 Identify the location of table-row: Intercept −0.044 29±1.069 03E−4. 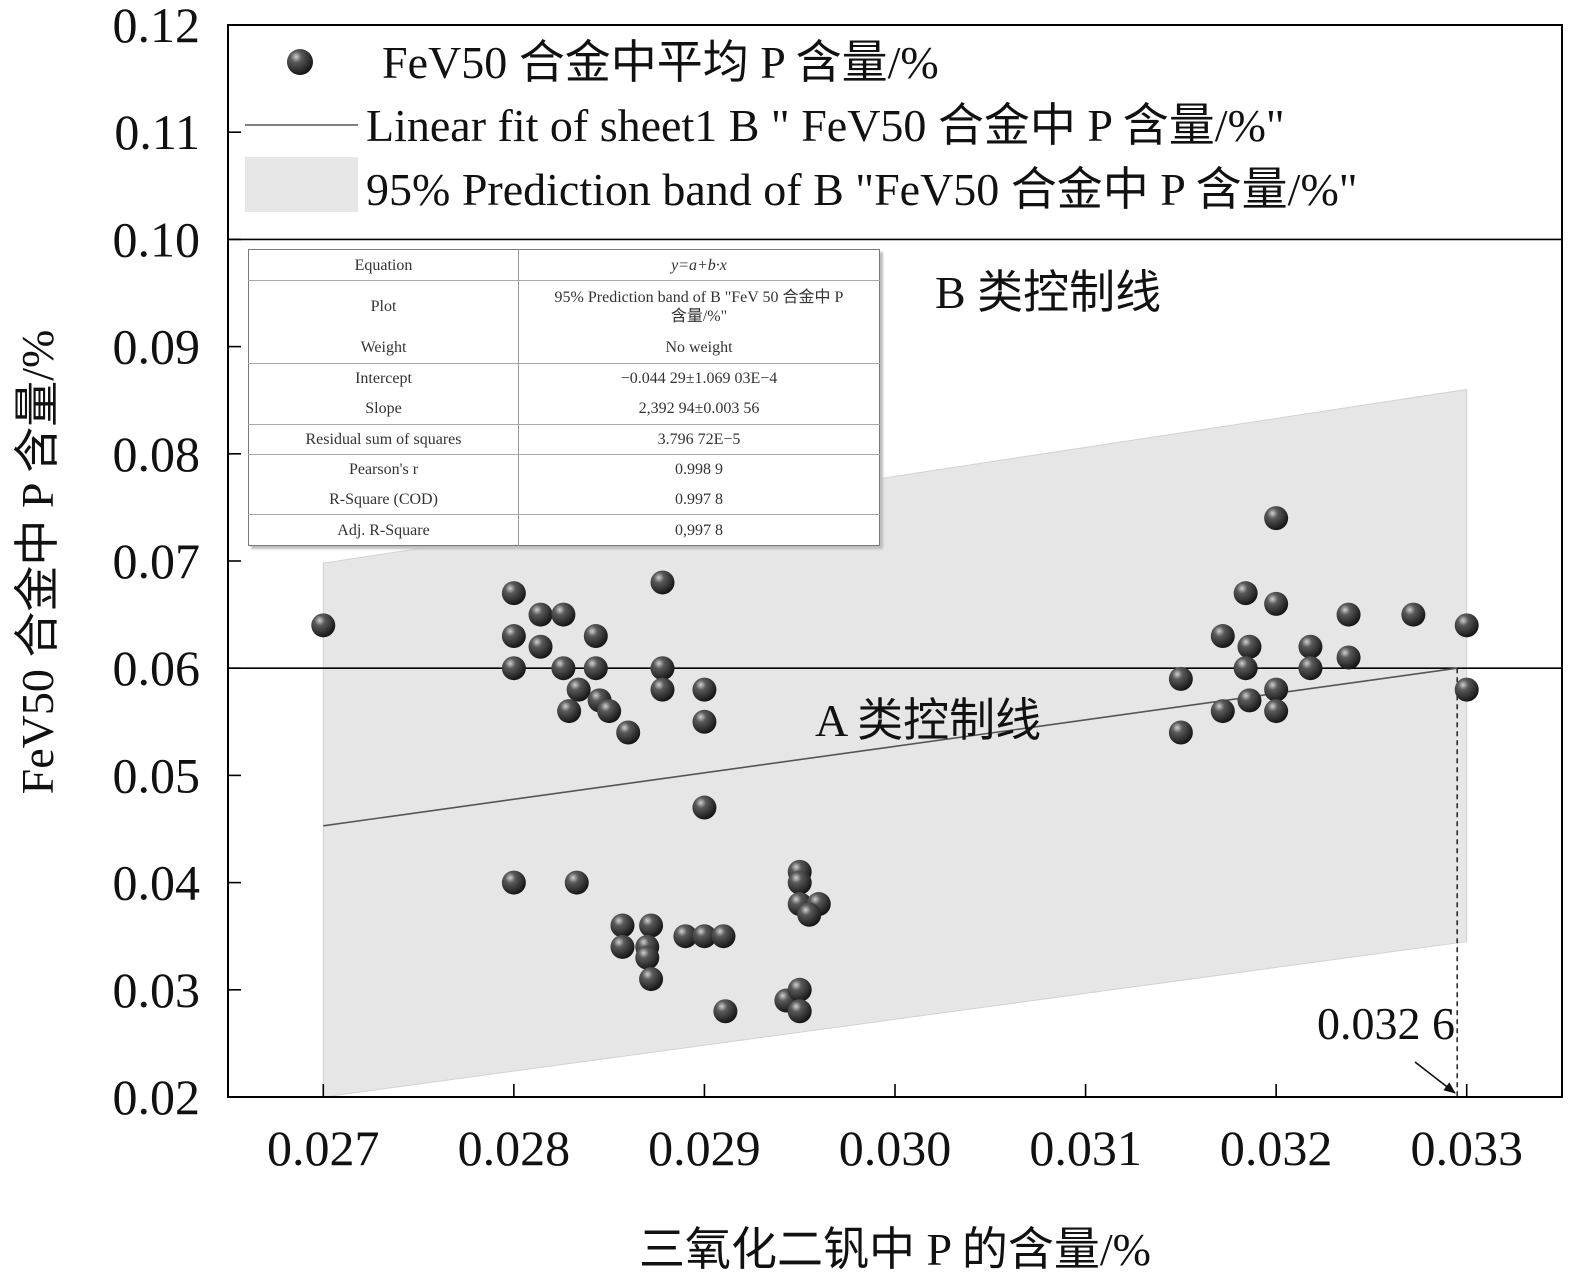
(564, 378).